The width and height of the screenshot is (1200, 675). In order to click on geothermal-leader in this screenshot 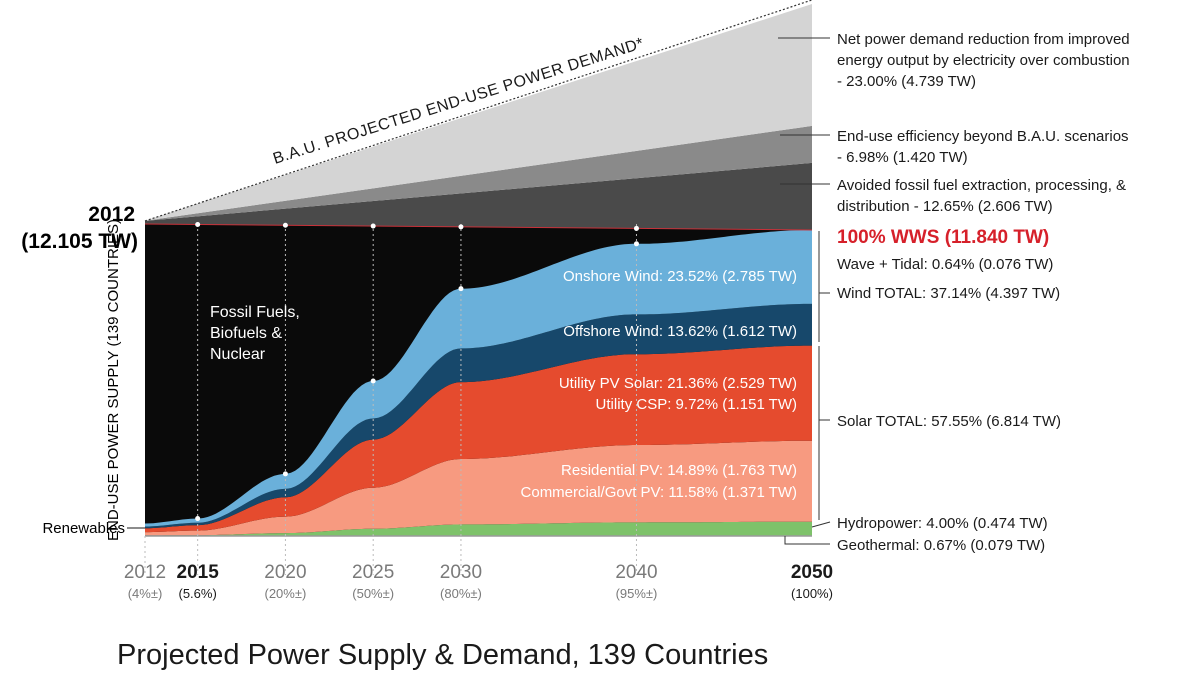, I will do `click(807, 540)`.